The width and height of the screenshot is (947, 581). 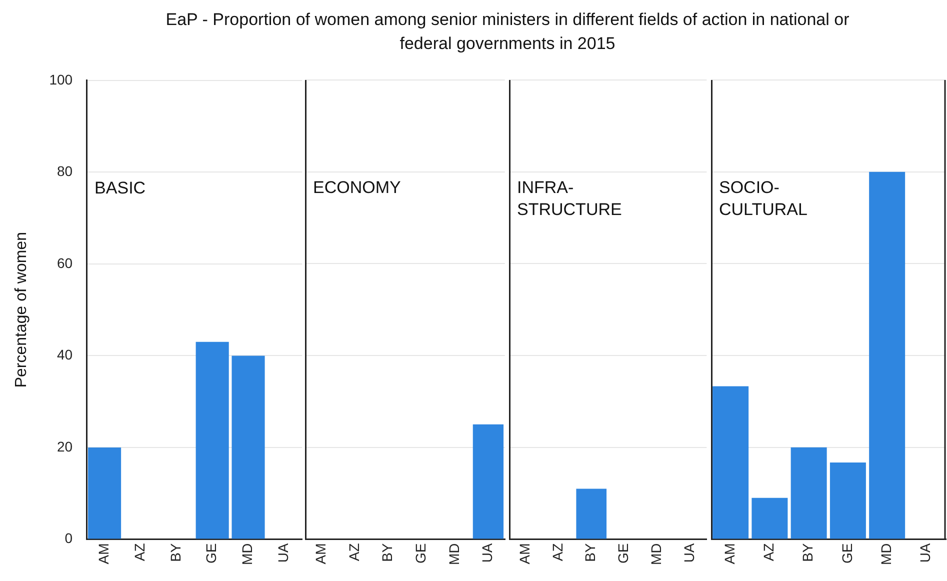 What do you see at coordinates (21, 310) in the screenshot?
I see `y-axis-title: Percentage of women` at bounding box center [21, 310].